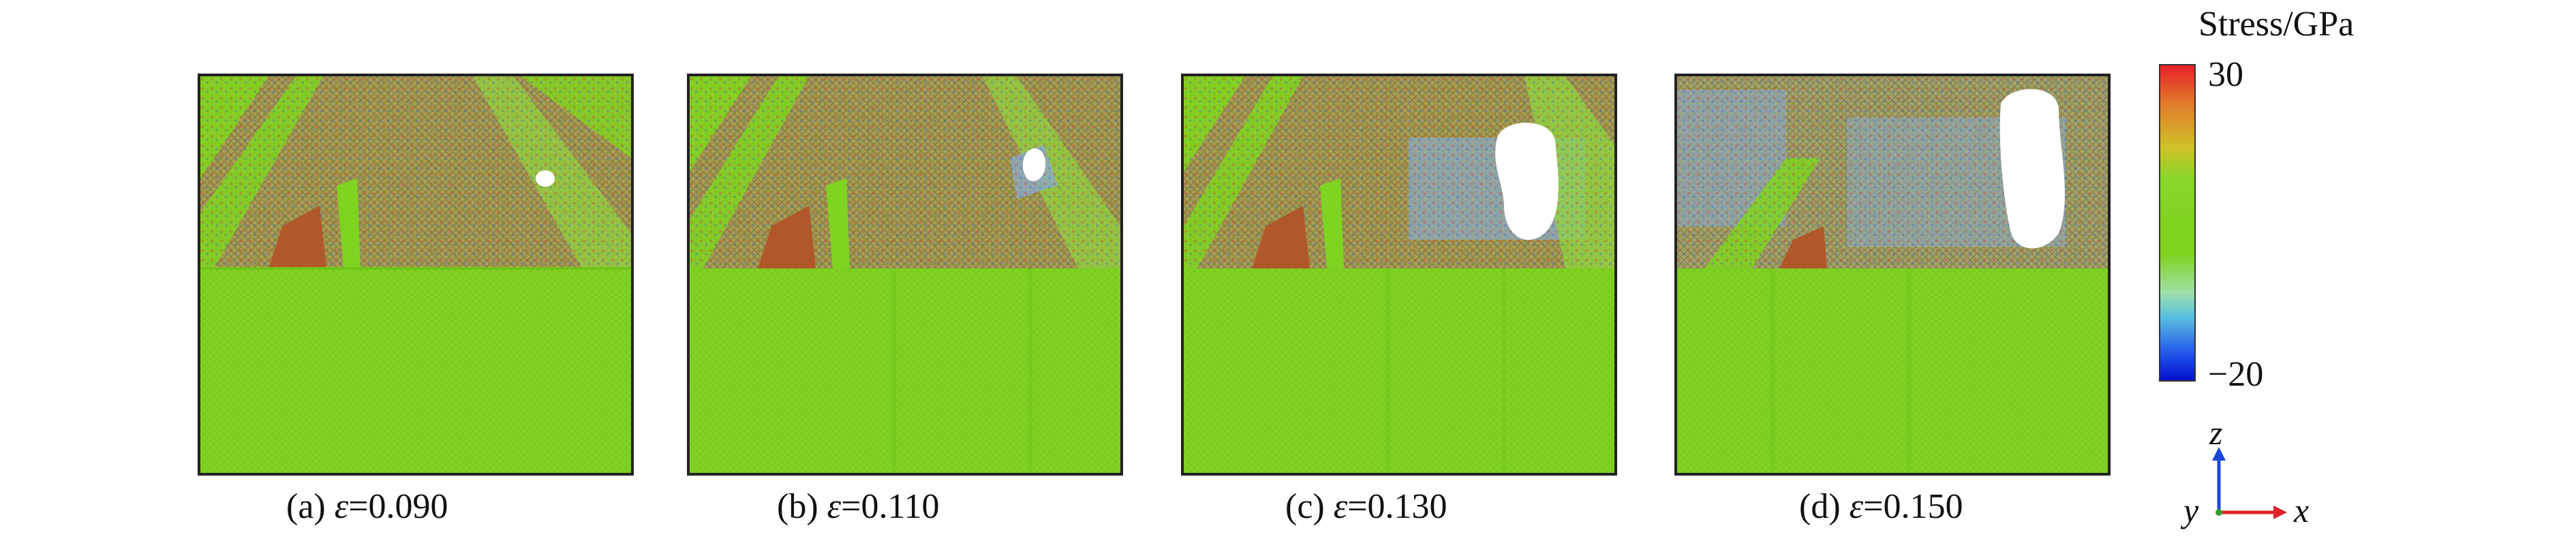 The image size is (2576, 541). Describe the element at coordinates (2177, 223) in the screenshot. I see `stress-colorbar` at that location.